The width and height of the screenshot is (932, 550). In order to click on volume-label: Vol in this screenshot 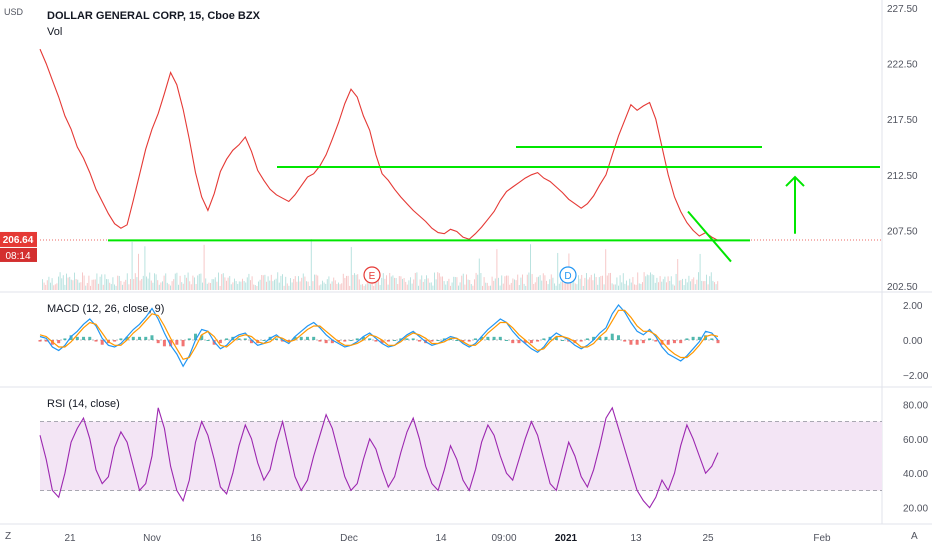, I will do `click(55, 32)`.